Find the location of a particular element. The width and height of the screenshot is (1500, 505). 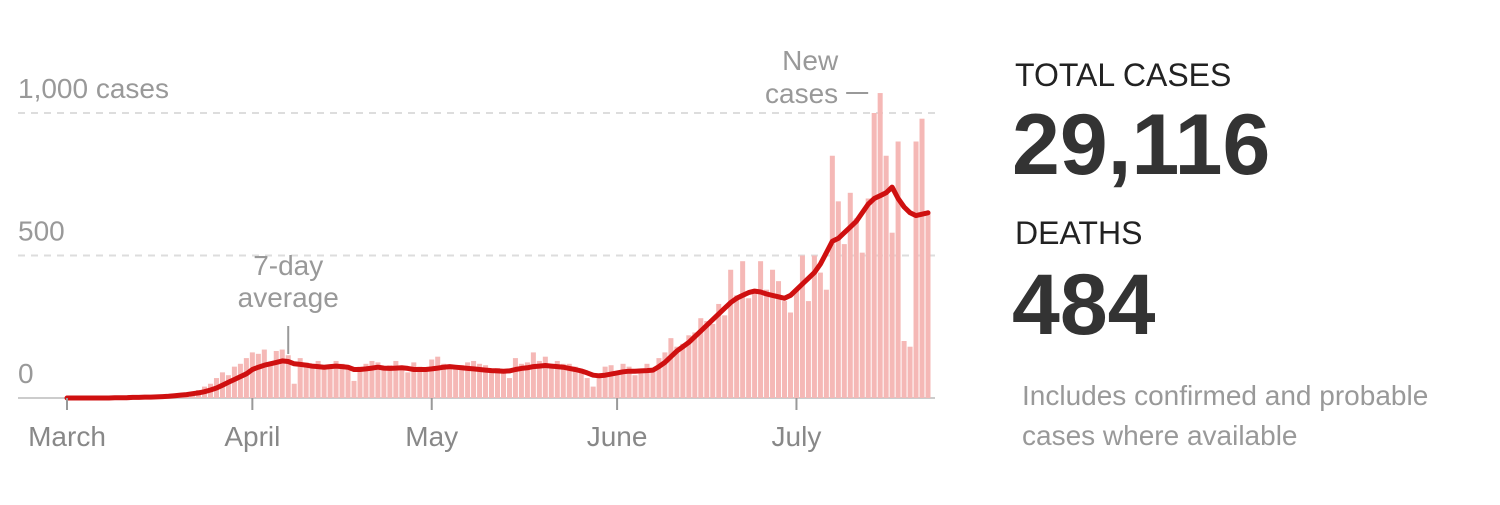

x-tick-label: March is located at coordinates (67, 436).